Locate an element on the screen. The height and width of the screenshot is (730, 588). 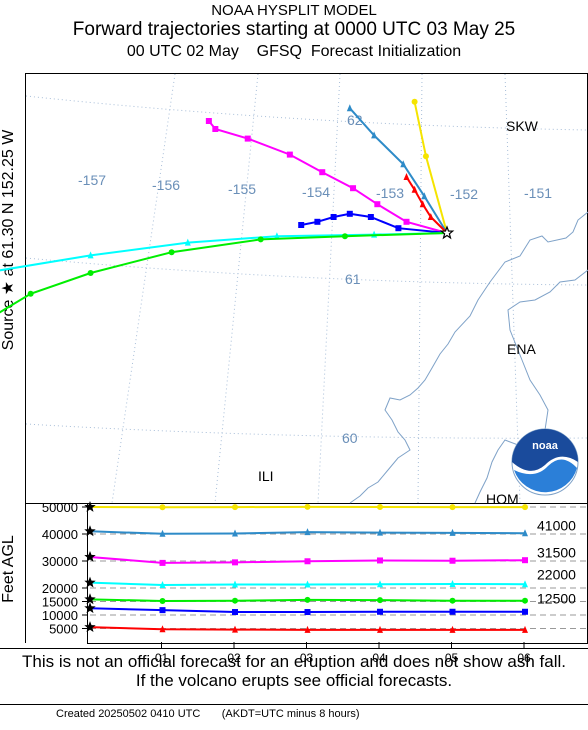
lon-label-153: -153 is located at coordinates (390, 193).